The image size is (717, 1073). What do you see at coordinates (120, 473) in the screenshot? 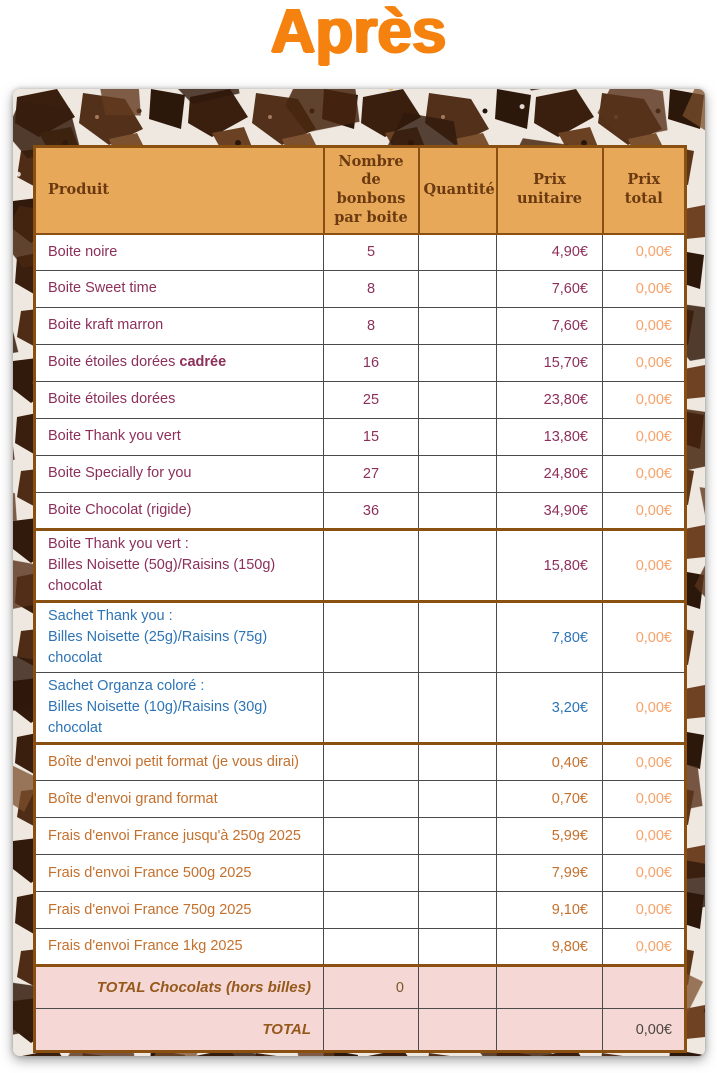
I see `product-name: Boite Specially for you` at bounding box center [120, 473].